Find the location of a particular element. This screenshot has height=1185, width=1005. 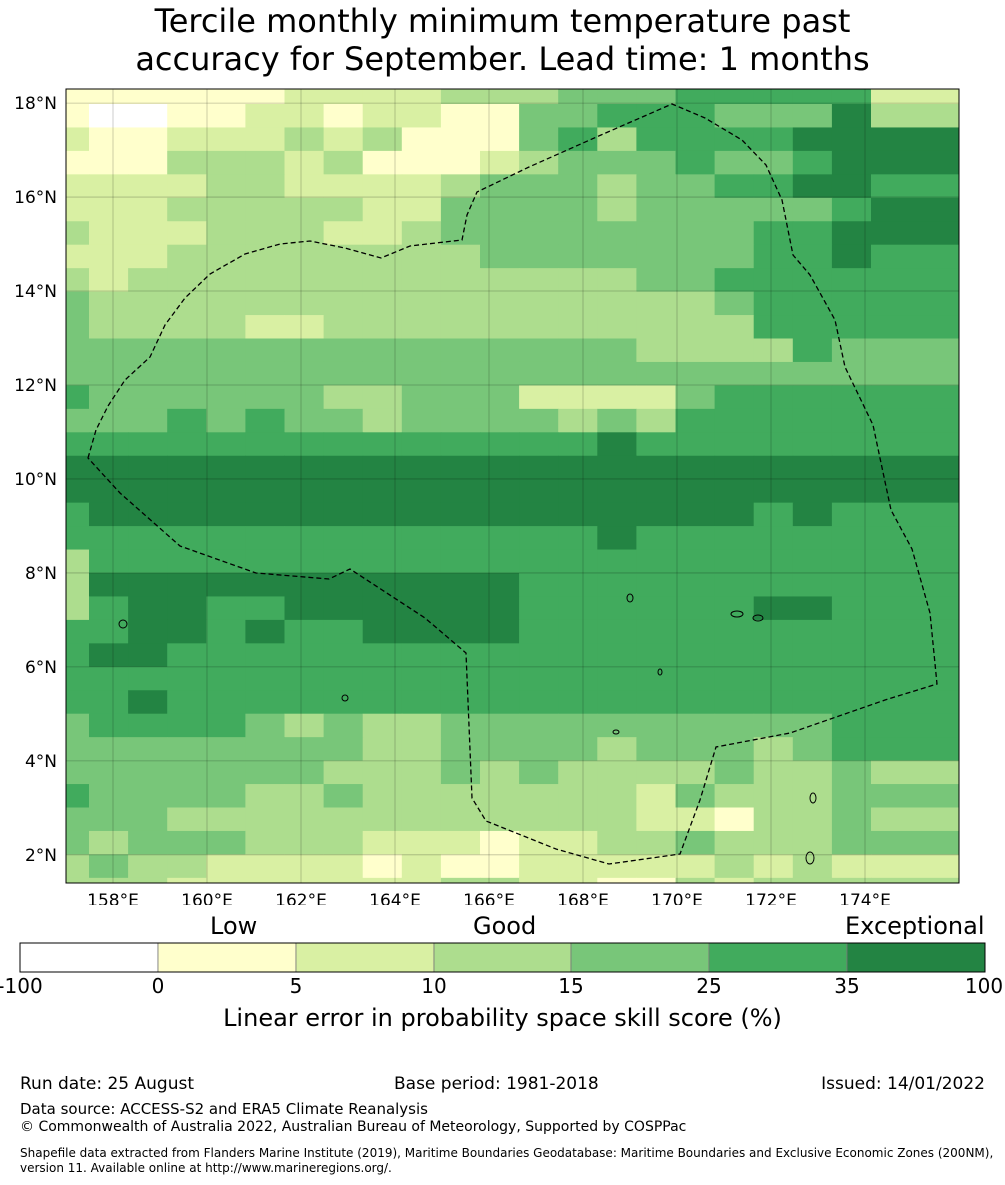

lon-tick-label: 162°E is located at coordinates (301, 898).